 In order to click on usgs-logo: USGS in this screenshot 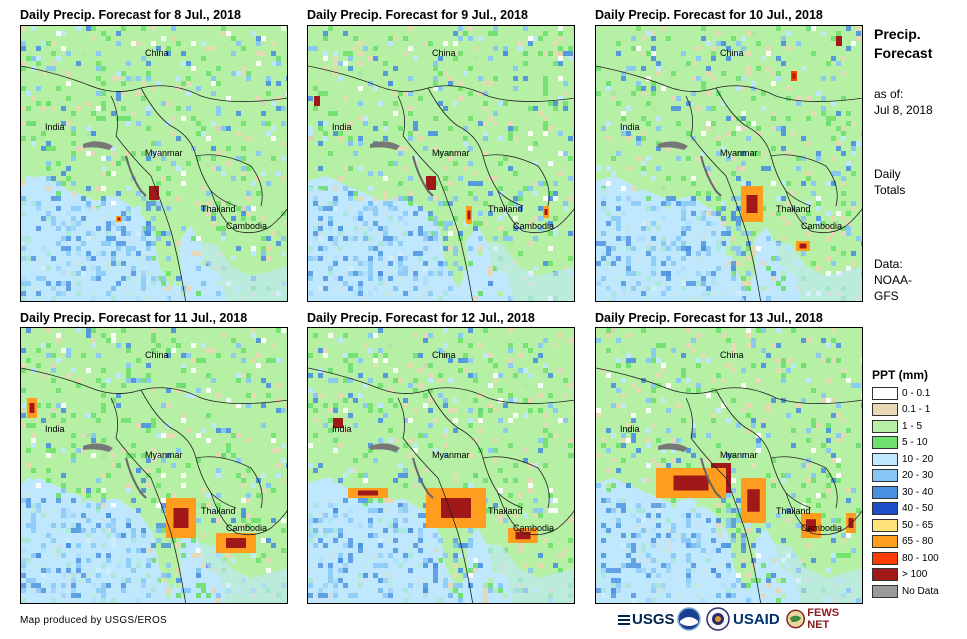, I will do `click(648, 619)`.